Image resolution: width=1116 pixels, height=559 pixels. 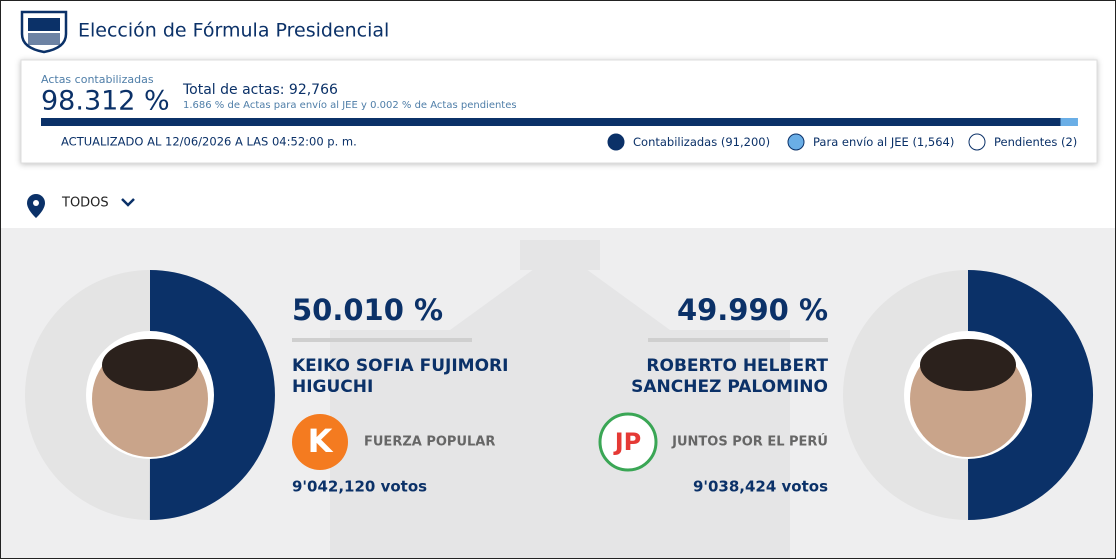 I want to click on total-label: Total de actas: 92,766, so click(x=260, y=90).